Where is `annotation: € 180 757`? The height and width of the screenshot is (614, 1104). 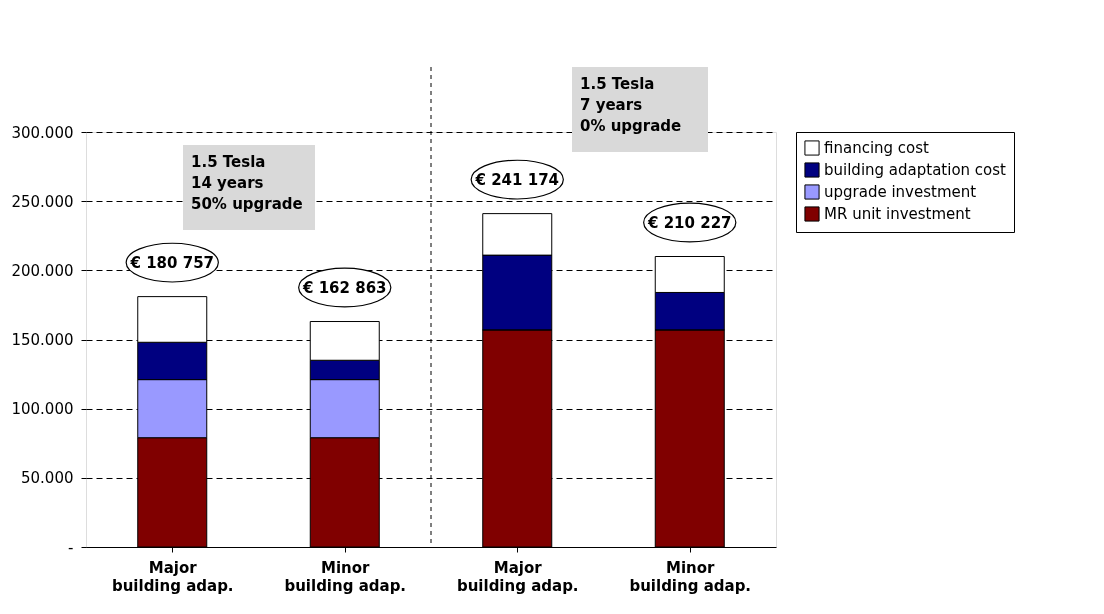
annotation: € 180 757 is located at coordinates (172, 262).